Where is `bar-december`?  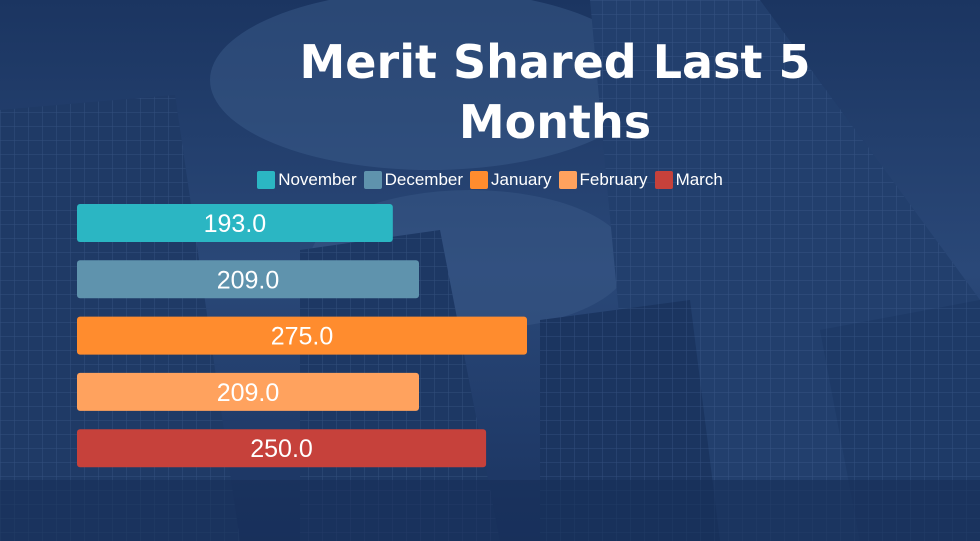 bar-december is located at coordinates (248, 279).